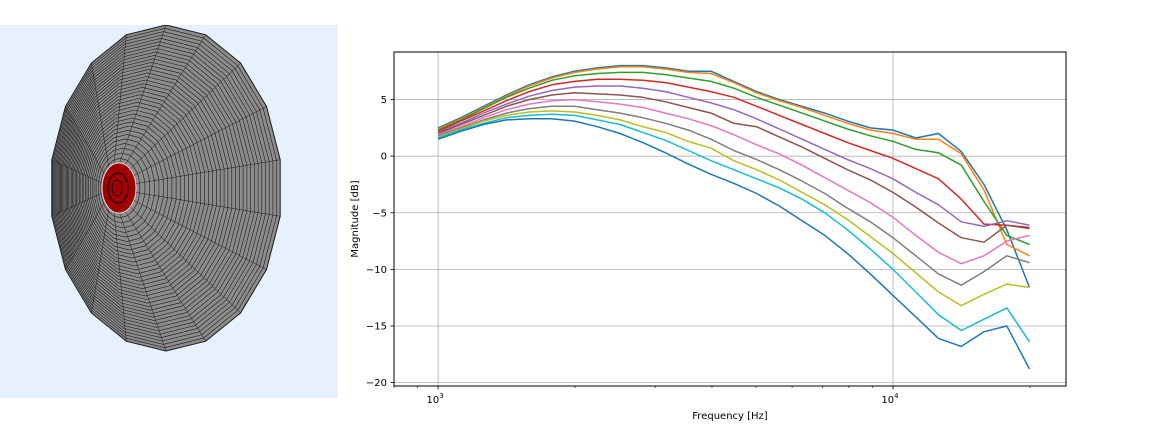 The image size is (1153, 434). I want to click on y-tick-label: 0, so click(384, 157).